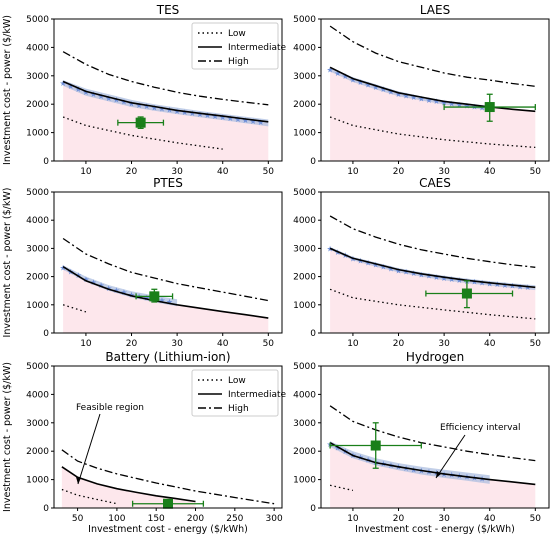  Describe the element at coordinates (195, 519) in the screenshot. I see `x-tick-label: 200` at that location.